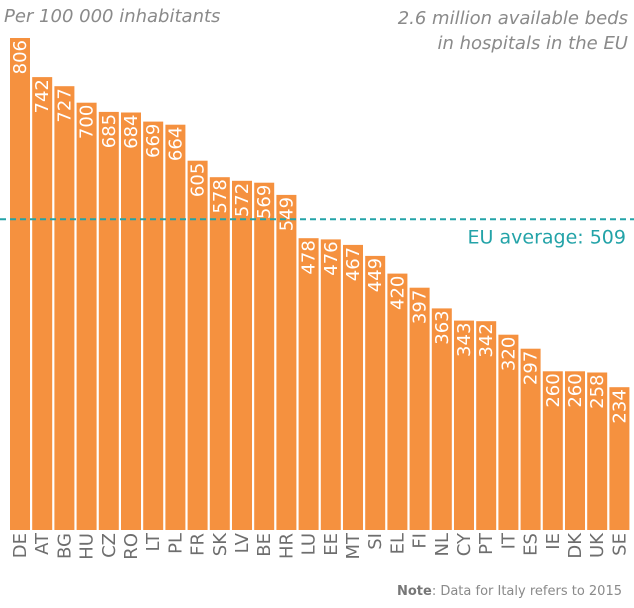 The height and width of the screenshot is (608, 634). I want to click on category-label-pl: PL, so click(175, 543).